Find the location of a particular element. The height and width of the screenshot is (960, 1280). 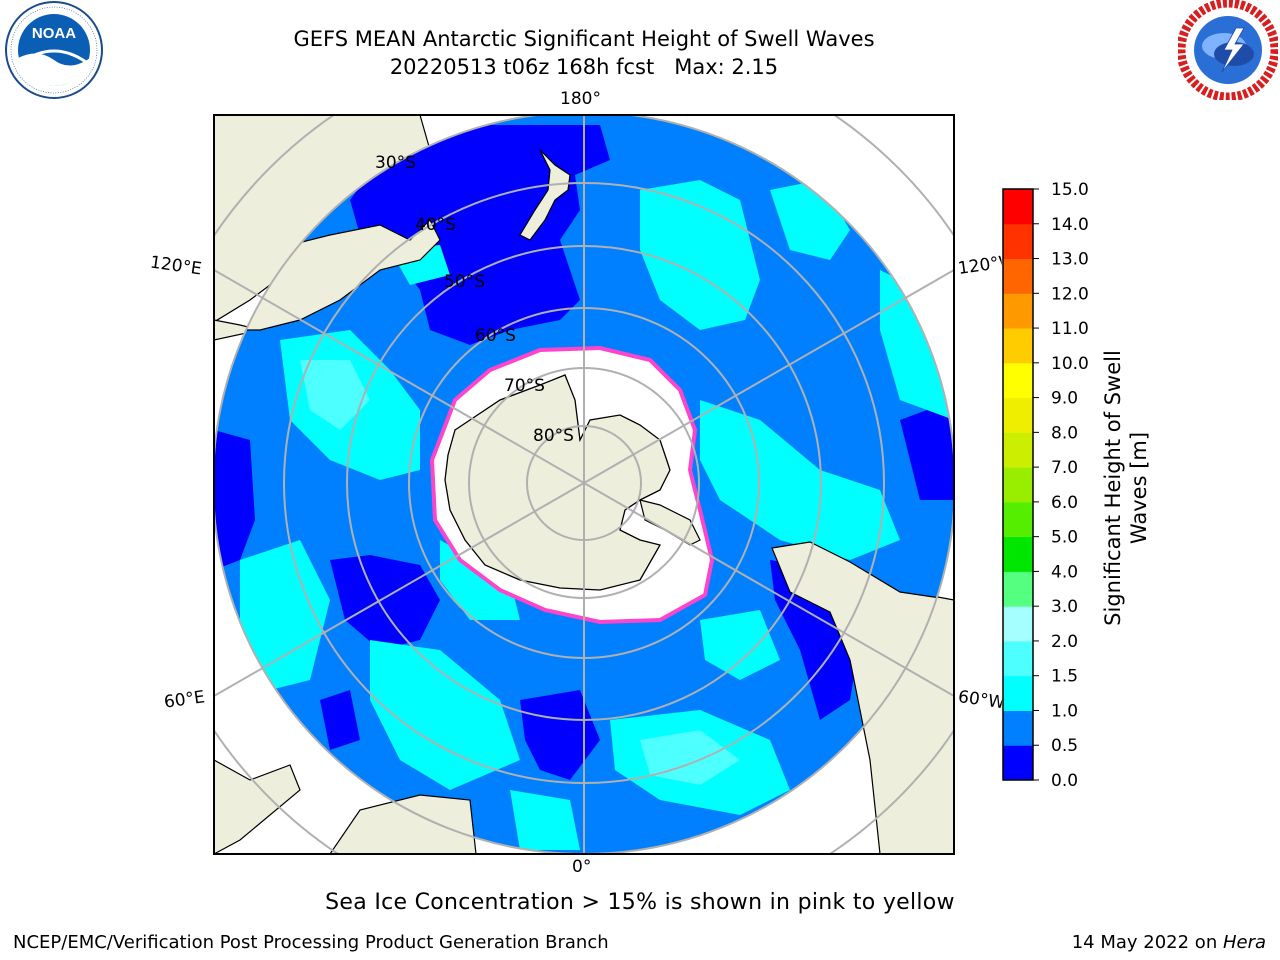

lat-label-70s: 70°S is located at coordinates (524, 386).